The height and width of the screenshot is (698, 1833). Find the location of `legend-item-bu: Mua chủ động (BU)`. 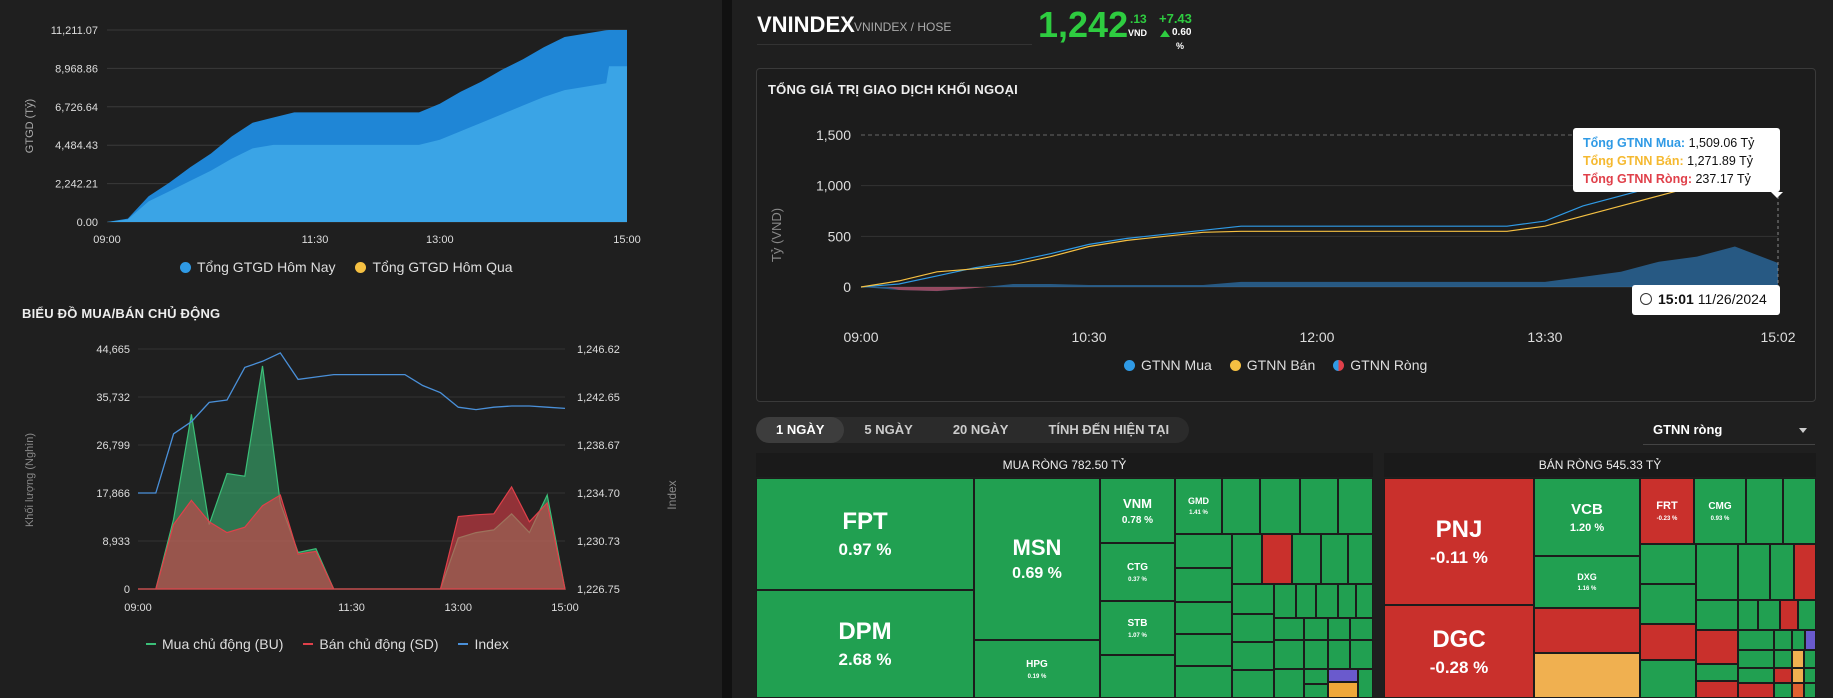

legend-item-bu: Mua chủ động (BU) is located at coordinates (214, 644).